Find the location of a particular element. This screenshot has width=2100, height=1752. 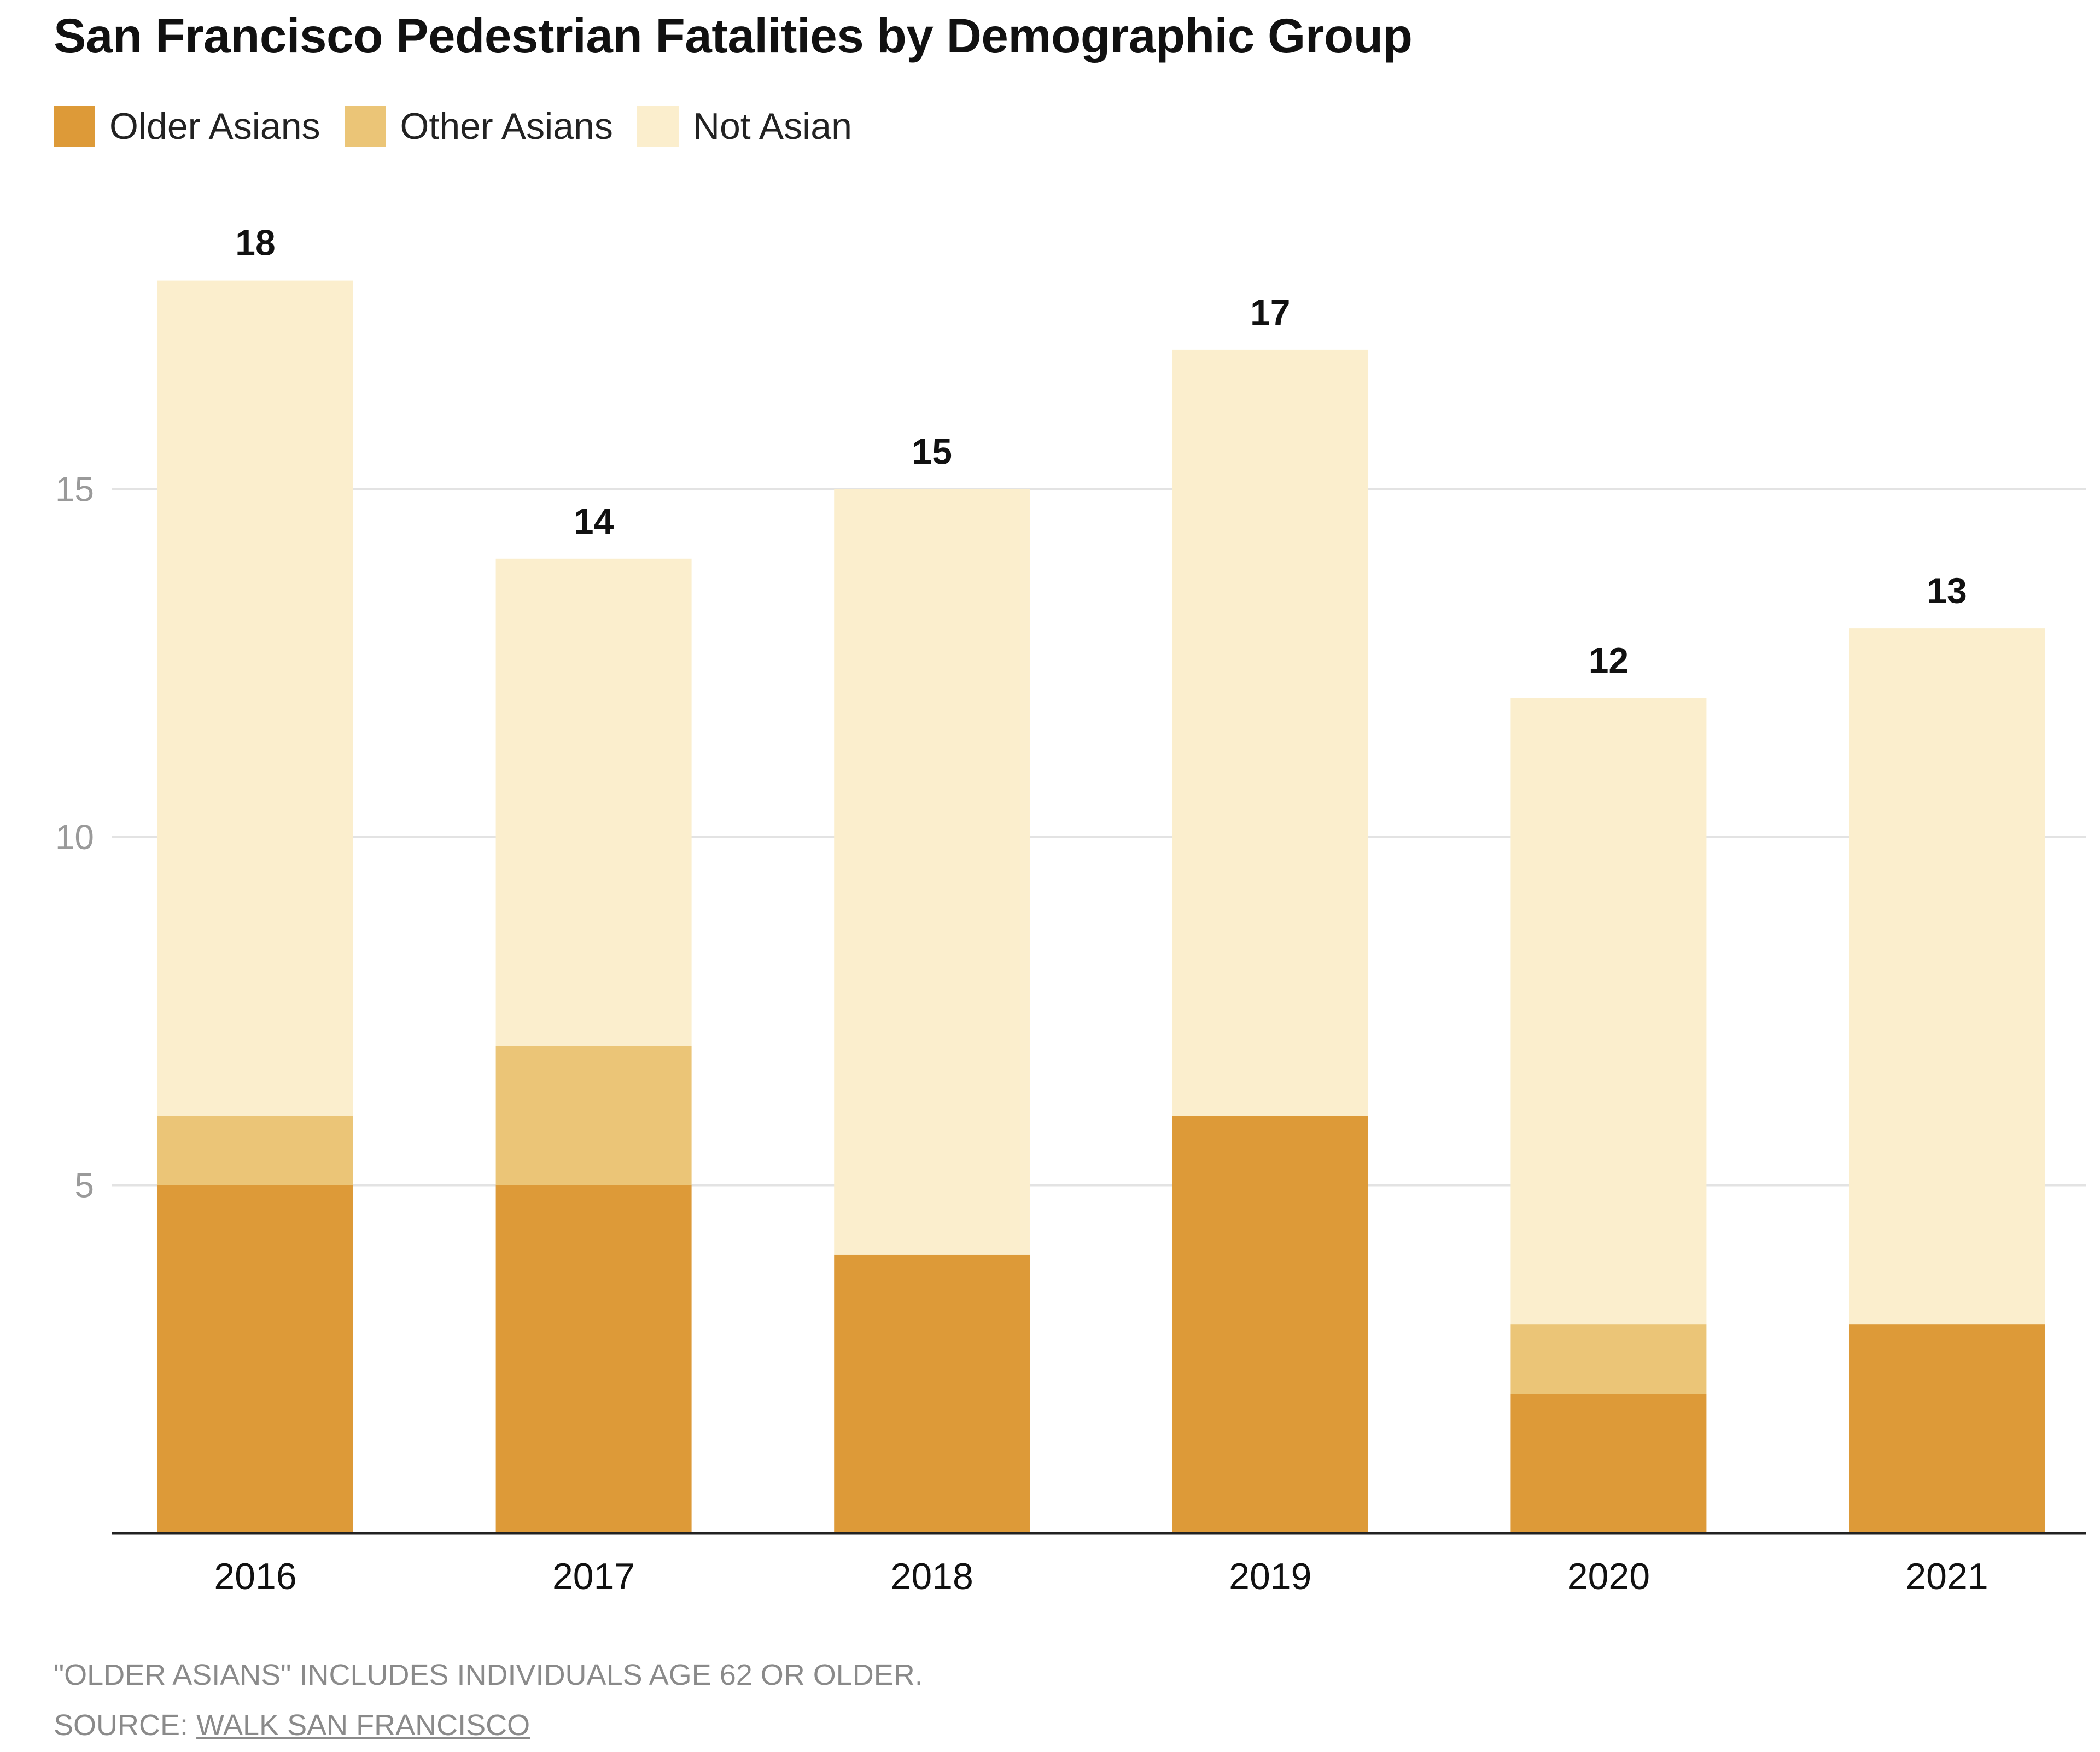

source-prefix: SOURCE: is located at coordinates (125, 1725).